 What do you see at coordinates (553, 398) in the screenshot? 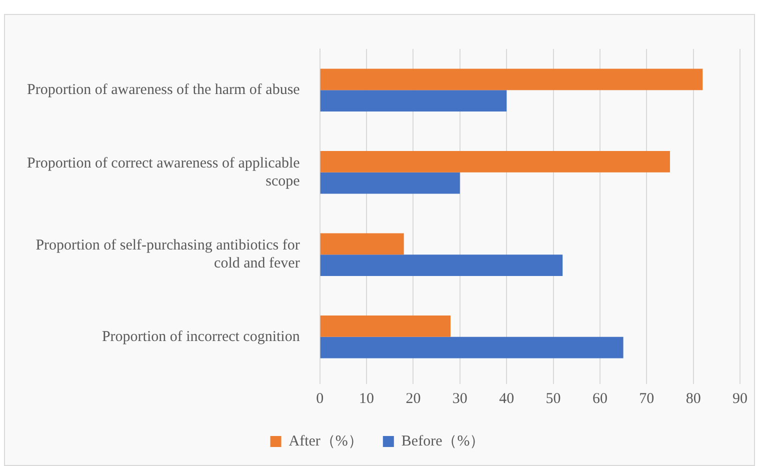
I see `x-tick-label: 50` at bounding box center [553, 398].